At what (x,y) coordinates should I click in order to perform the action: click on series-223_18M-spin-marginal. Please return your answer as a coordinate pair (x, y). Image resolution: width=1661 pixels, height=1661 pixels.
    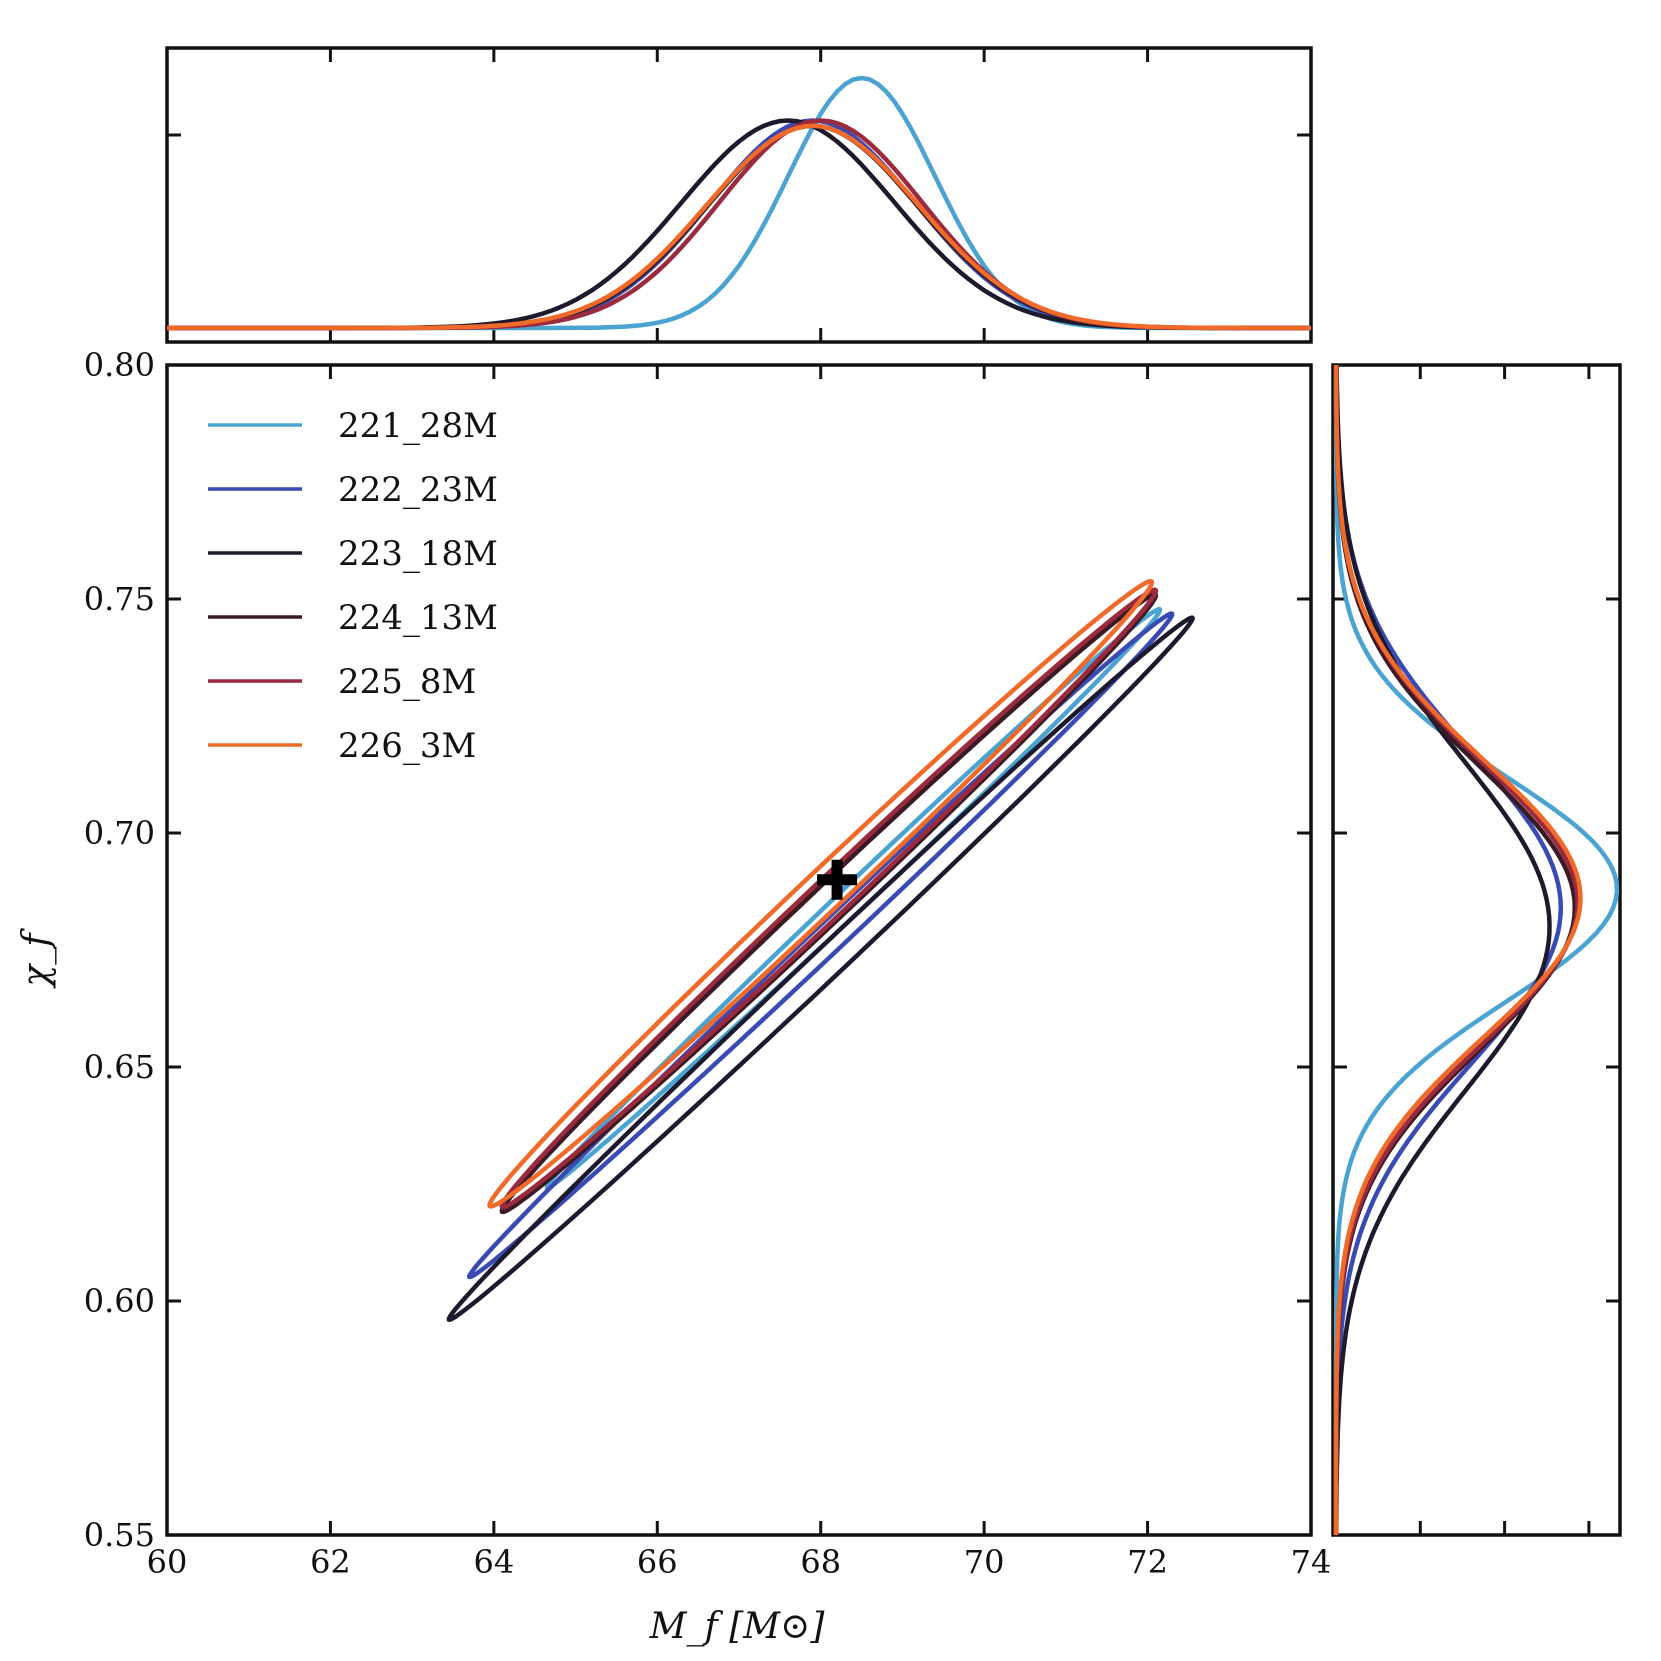
    Looking at the image, I should click on (1442, 950).